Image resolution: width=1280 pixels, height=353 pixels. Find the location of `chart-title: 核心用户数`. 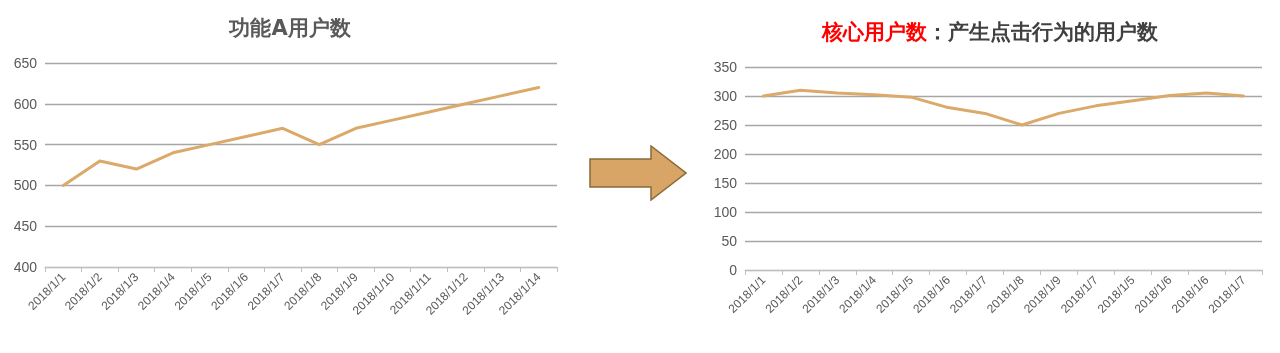

chart-title: 核心用户数 is located at coordinates (874, 31).